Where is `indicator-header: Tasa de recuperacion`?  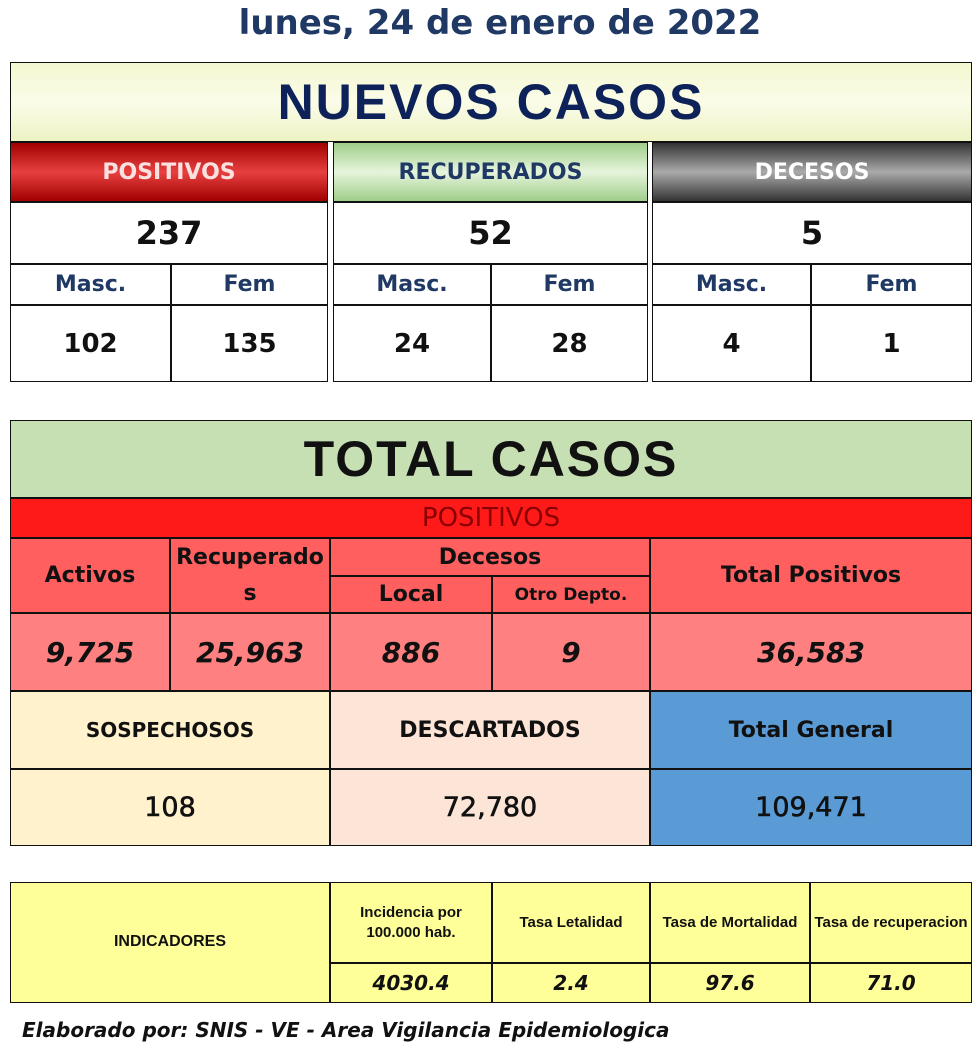 indicator-header: Tasa de recuperacion is located at coordinates (891, 922).